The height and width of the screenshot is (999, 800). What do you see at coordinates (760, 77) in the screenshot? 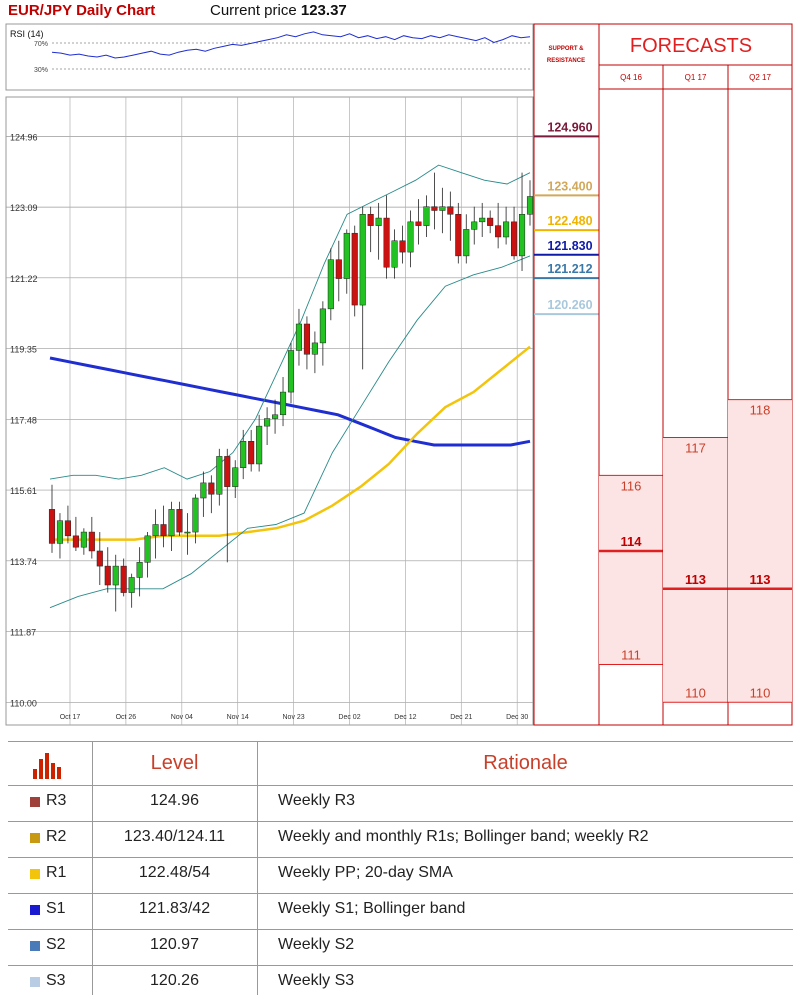
I see `forecast-col-label: Q2 17` at bounding box center [760, 77].